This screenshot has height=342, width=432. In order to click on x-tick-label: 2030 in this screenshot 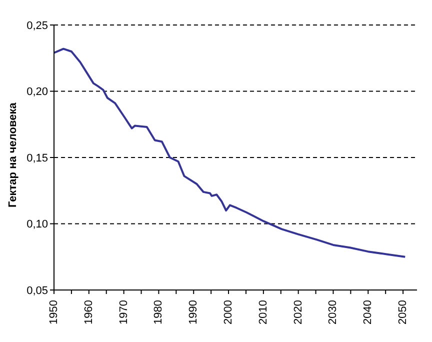, I will do `click(333, 312)`.